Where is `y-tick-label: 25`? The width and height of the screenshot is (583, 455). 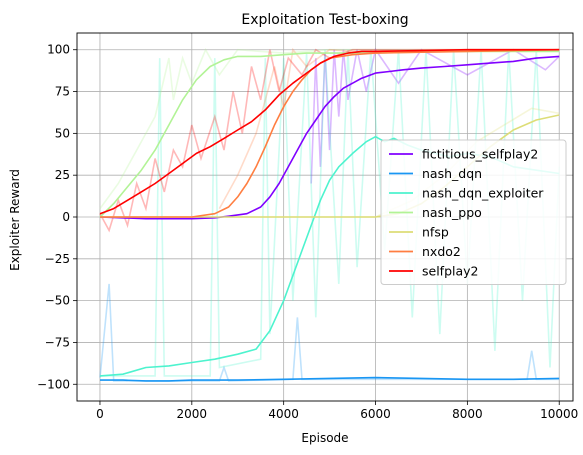
y-tick-label: 25 is located at coordinates (62, 175).